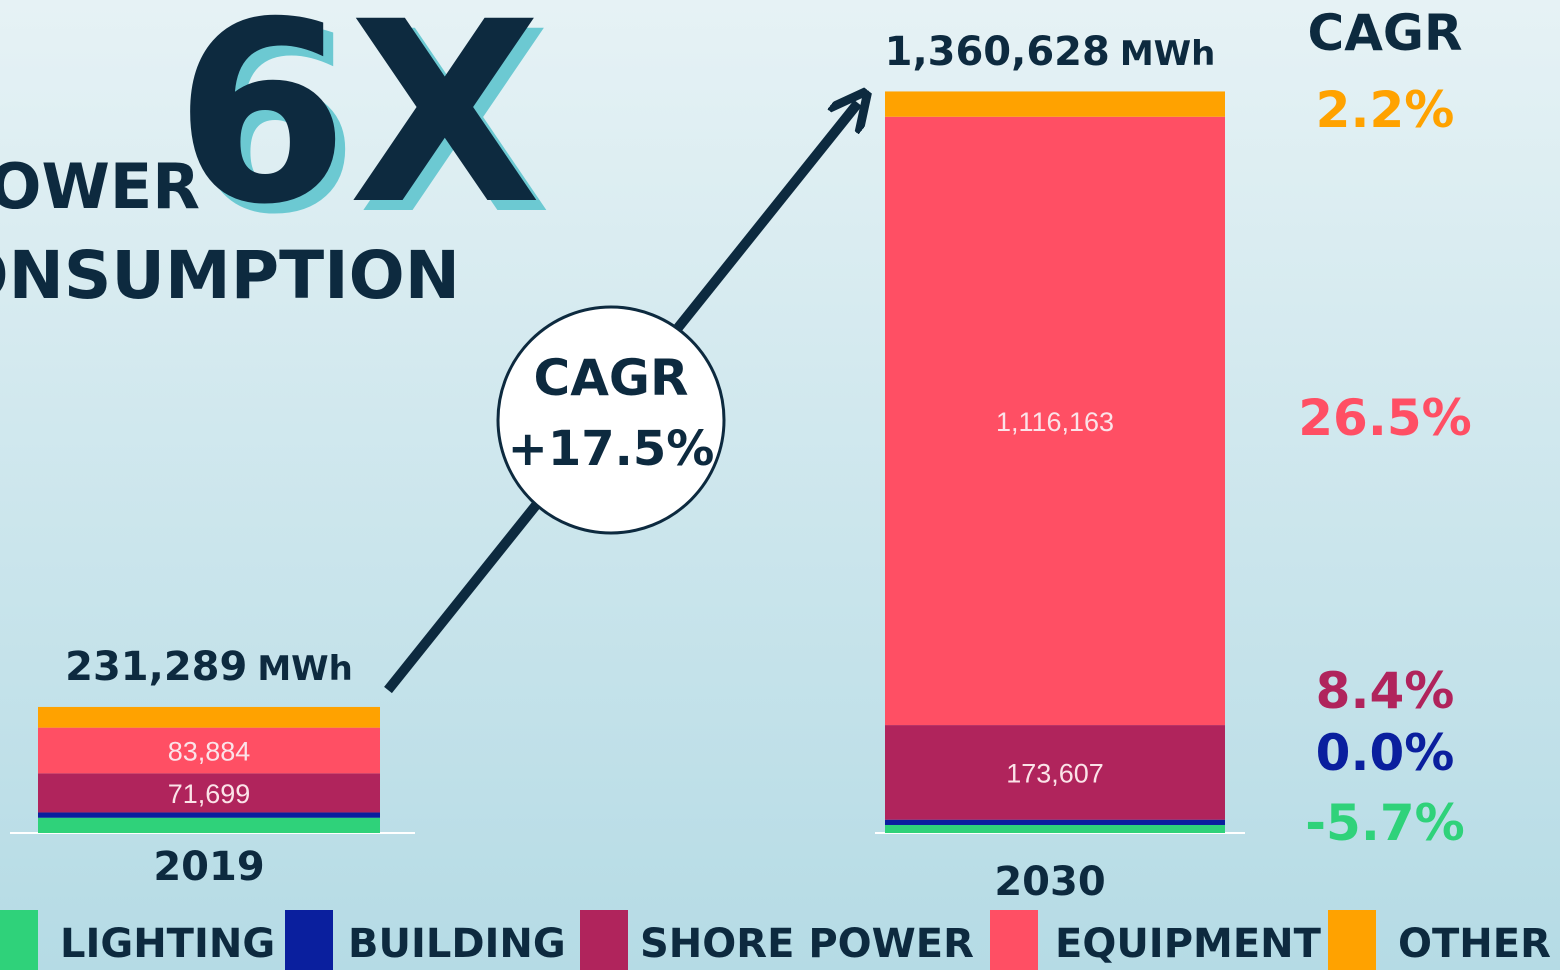  Describe the element at coordinates (1384, 823) in the screenshot. I see `cagr-value: -5.7%` at that location.